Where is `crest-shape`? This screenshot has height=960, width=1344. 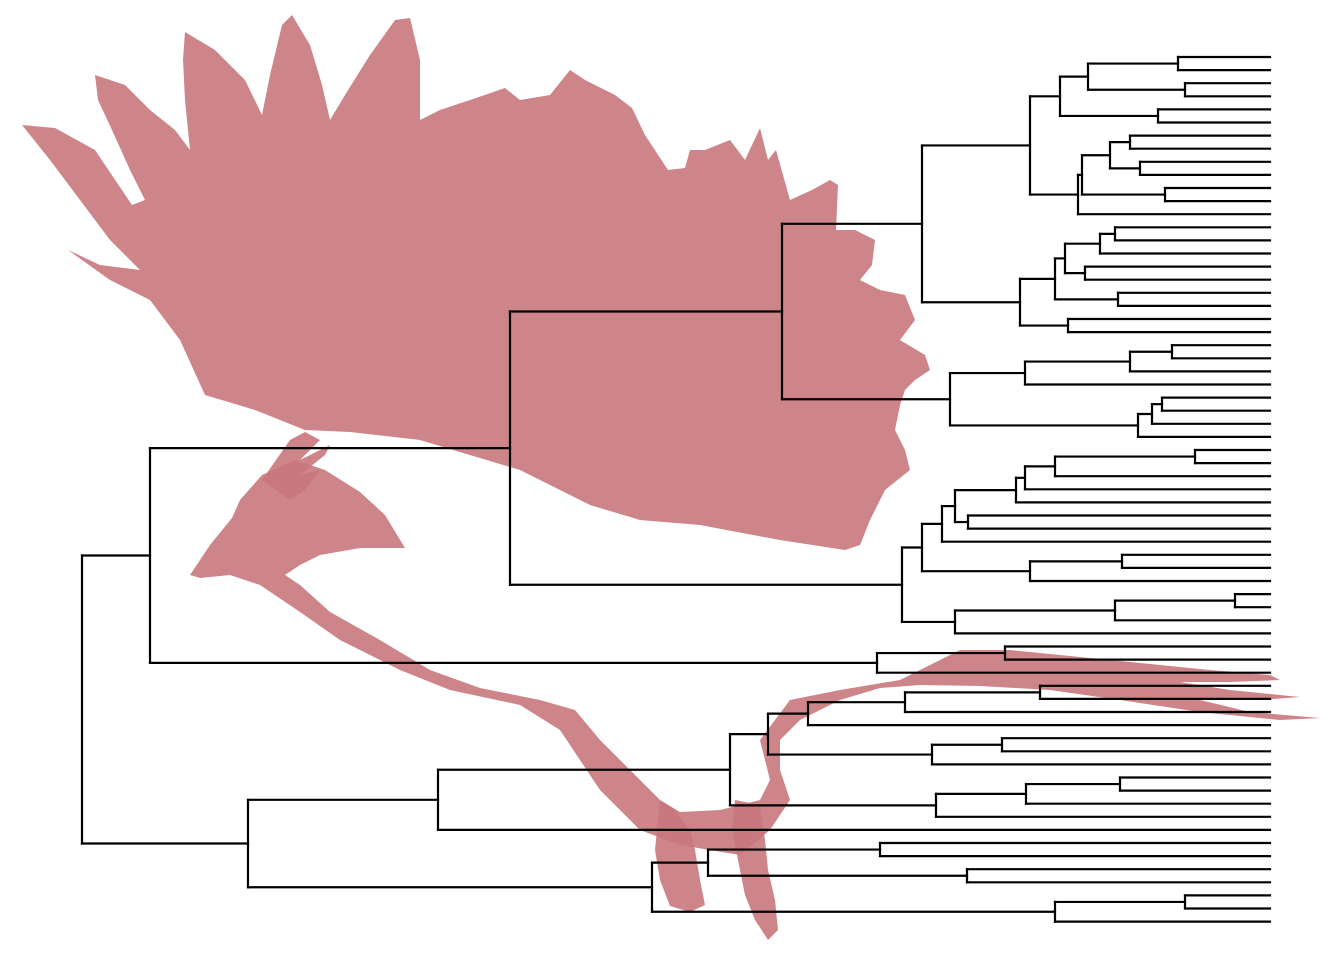
crest-shape is located at coordinates (296, 466).